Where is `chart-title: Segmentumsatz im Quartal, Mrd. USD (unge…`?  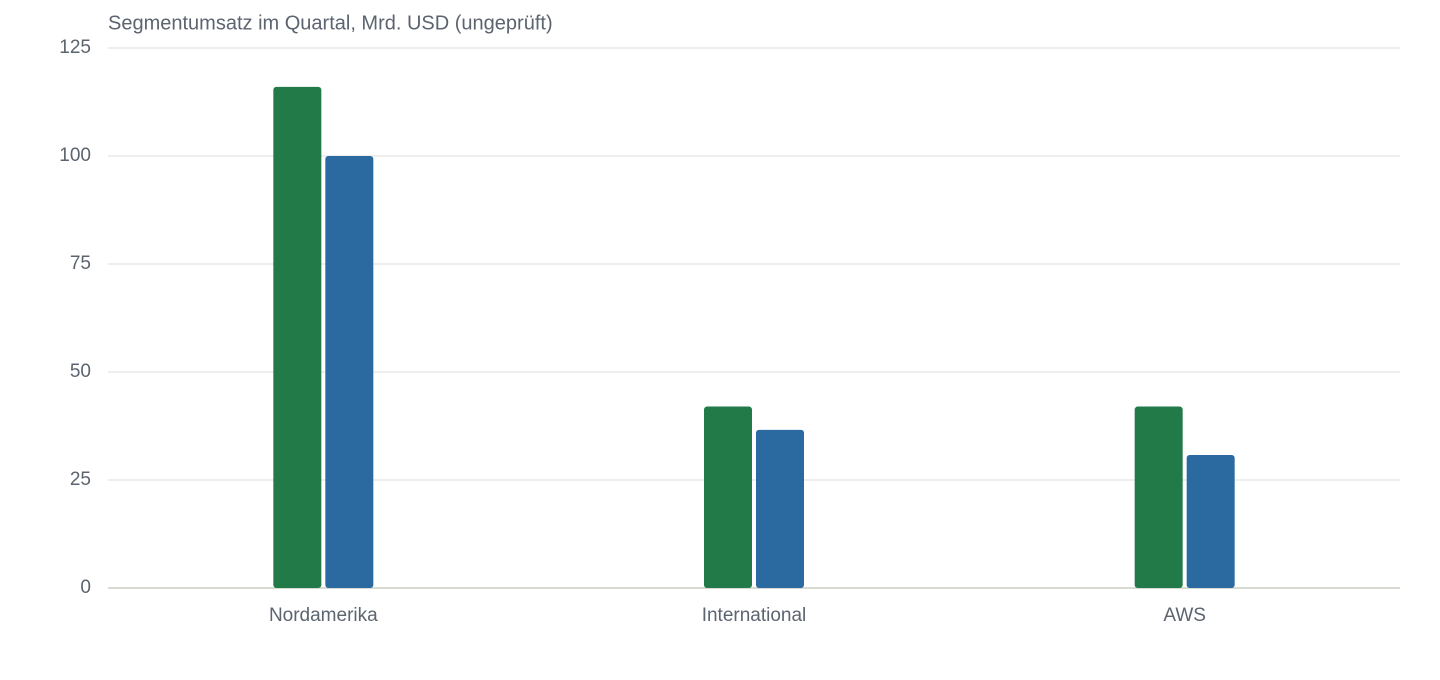
chart-title: Segmentumsatz im Quartal, Mrd. USD (unge… is located at coordinates (330, 23).